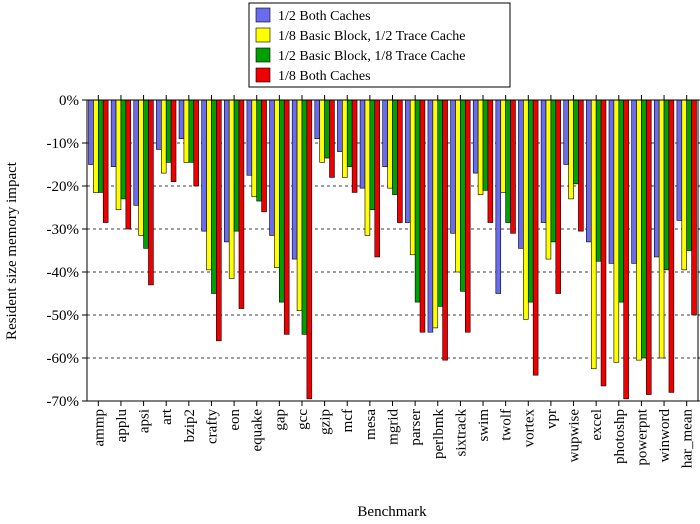 The image size is (700, 524). What do you see at coordinates (507, 425) in the screenshot?
I see `x-tick-label: twolf` at bounding box center [507, 425].